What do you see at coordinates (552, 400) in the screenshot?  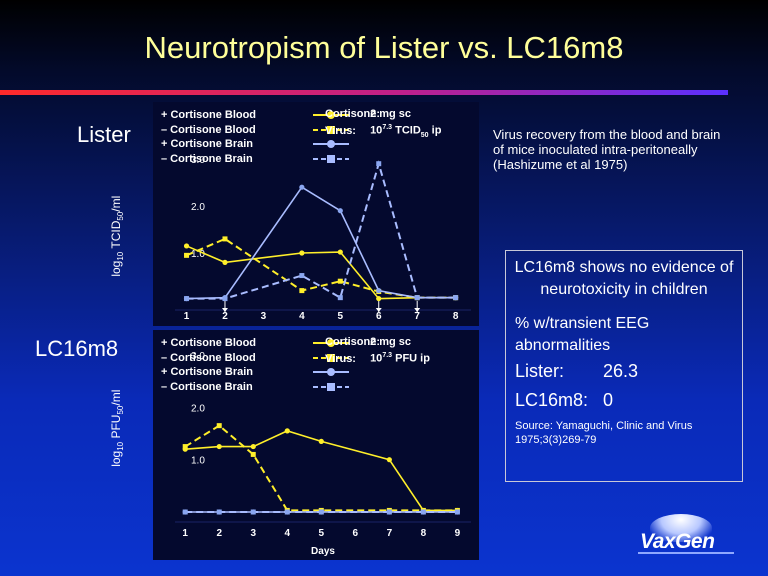 I see `lc16m8-result-name: LC16m8:` at bounding box center [552, 400].